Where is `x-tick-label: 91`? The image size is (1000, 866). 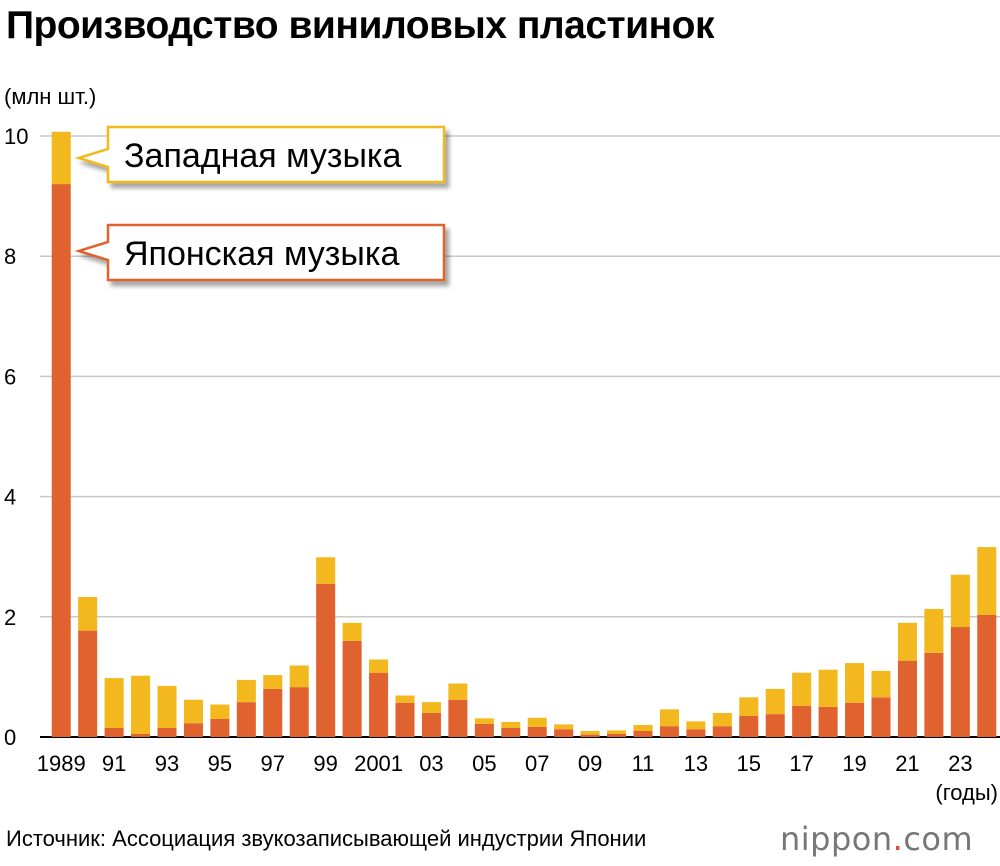 x-tick-label: 91 is located at coordinates (114, 763).